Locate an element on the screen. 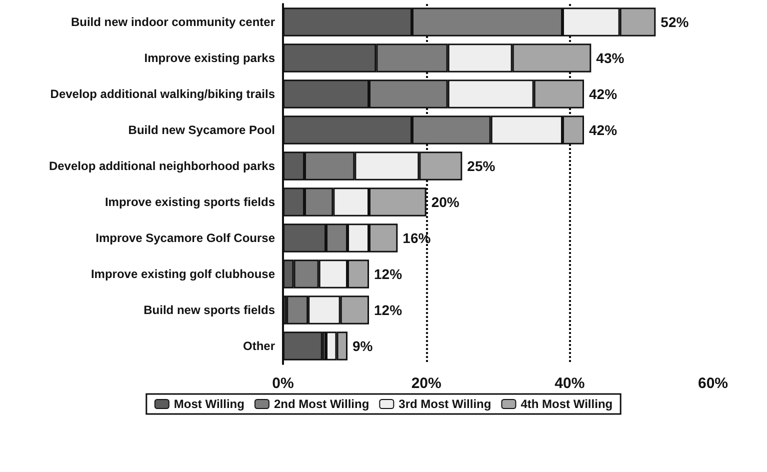 The image size is (767, 472). x-tick-label: 40% is located at coordinates (569, 383).